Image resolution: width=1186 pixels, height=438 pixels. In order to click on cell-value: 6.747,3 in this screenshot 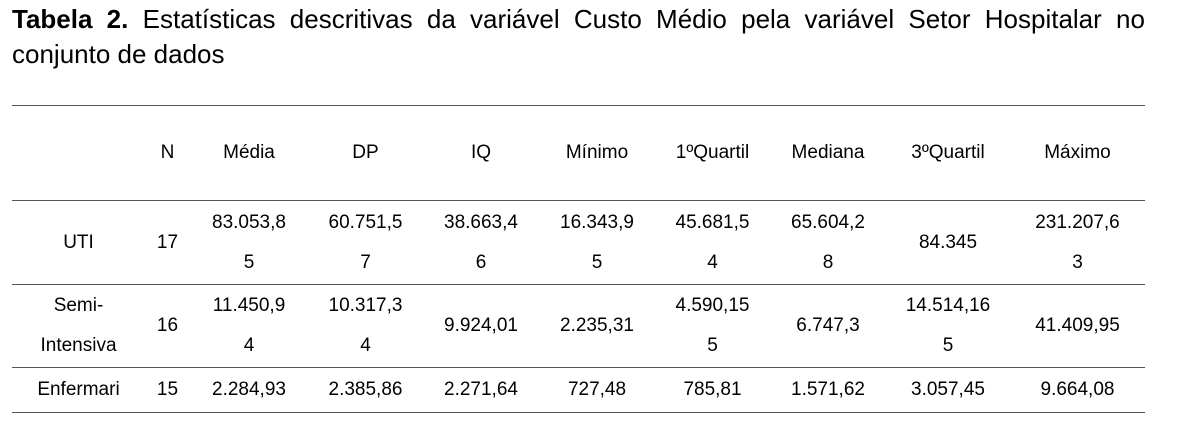, I will do `click(828, 325)`.